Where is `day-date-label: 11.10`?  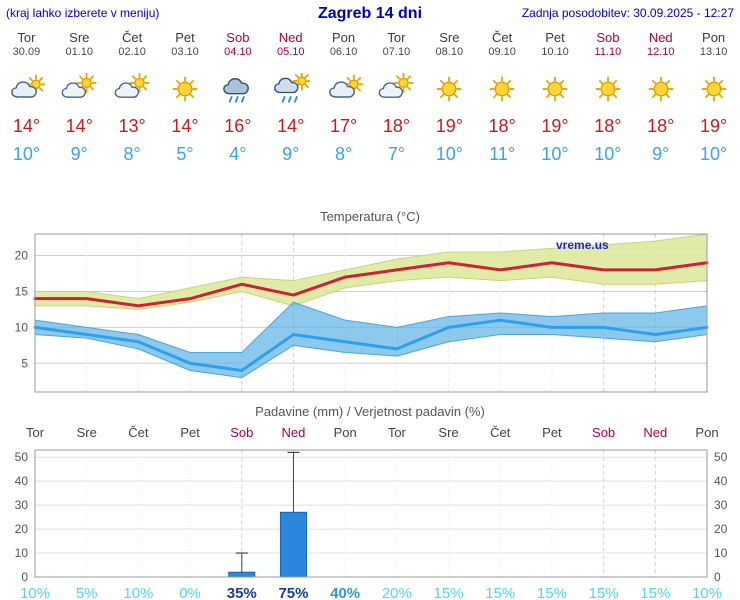
day-date-label: 11.10 is located at coordinates (608, 52).